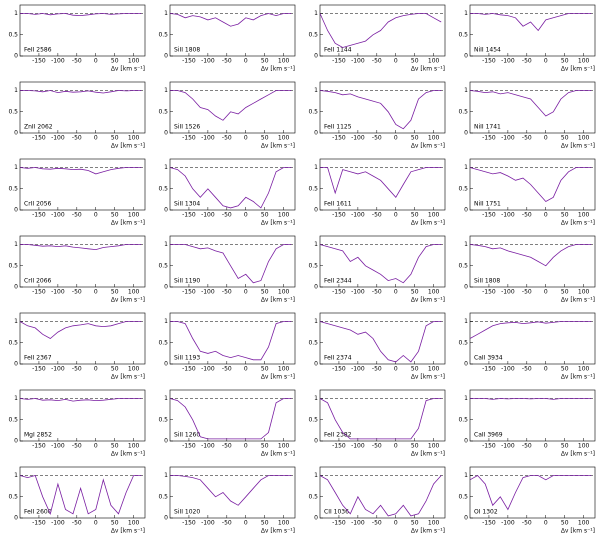 The height and width of the screenshot is (544, 600). I want to click on line-label: FeII 1144, so click(338, 50).